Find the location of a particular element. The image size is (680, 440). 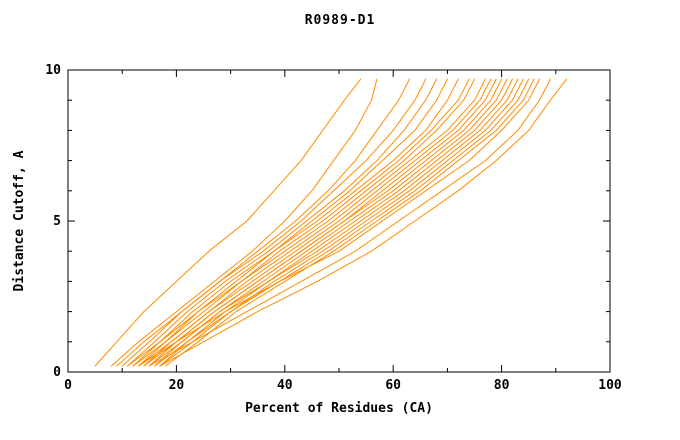

x-tick-label: 60 is located at coordinates (393, 385).